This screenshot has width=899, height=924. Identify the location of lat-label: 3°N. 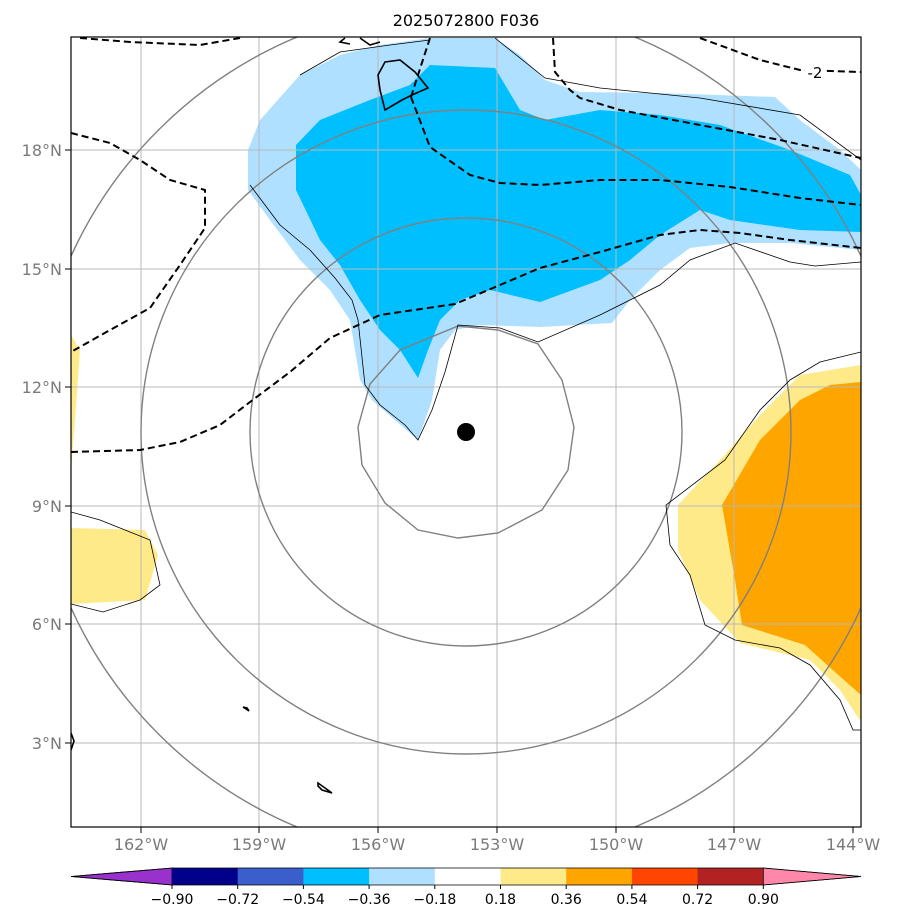
(47, 743).